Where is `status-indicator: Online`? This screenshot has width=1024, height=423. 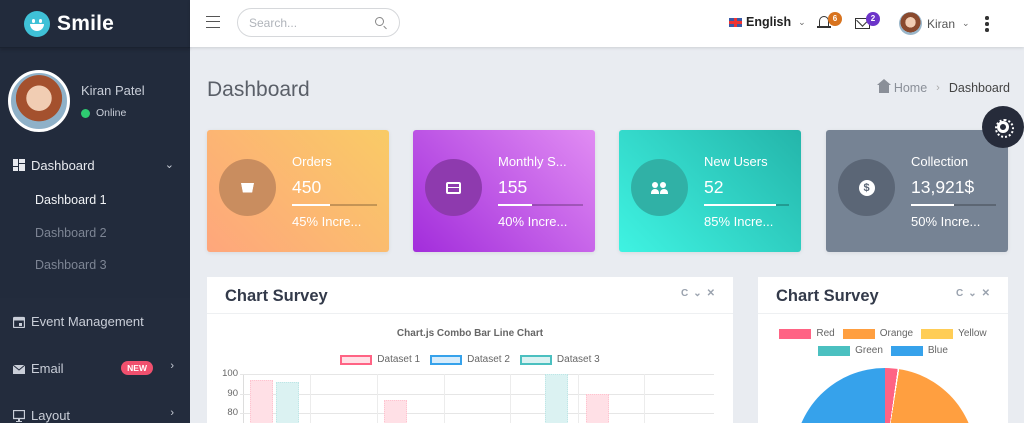
status-indicator: Online is located at coordinates (113, 113).